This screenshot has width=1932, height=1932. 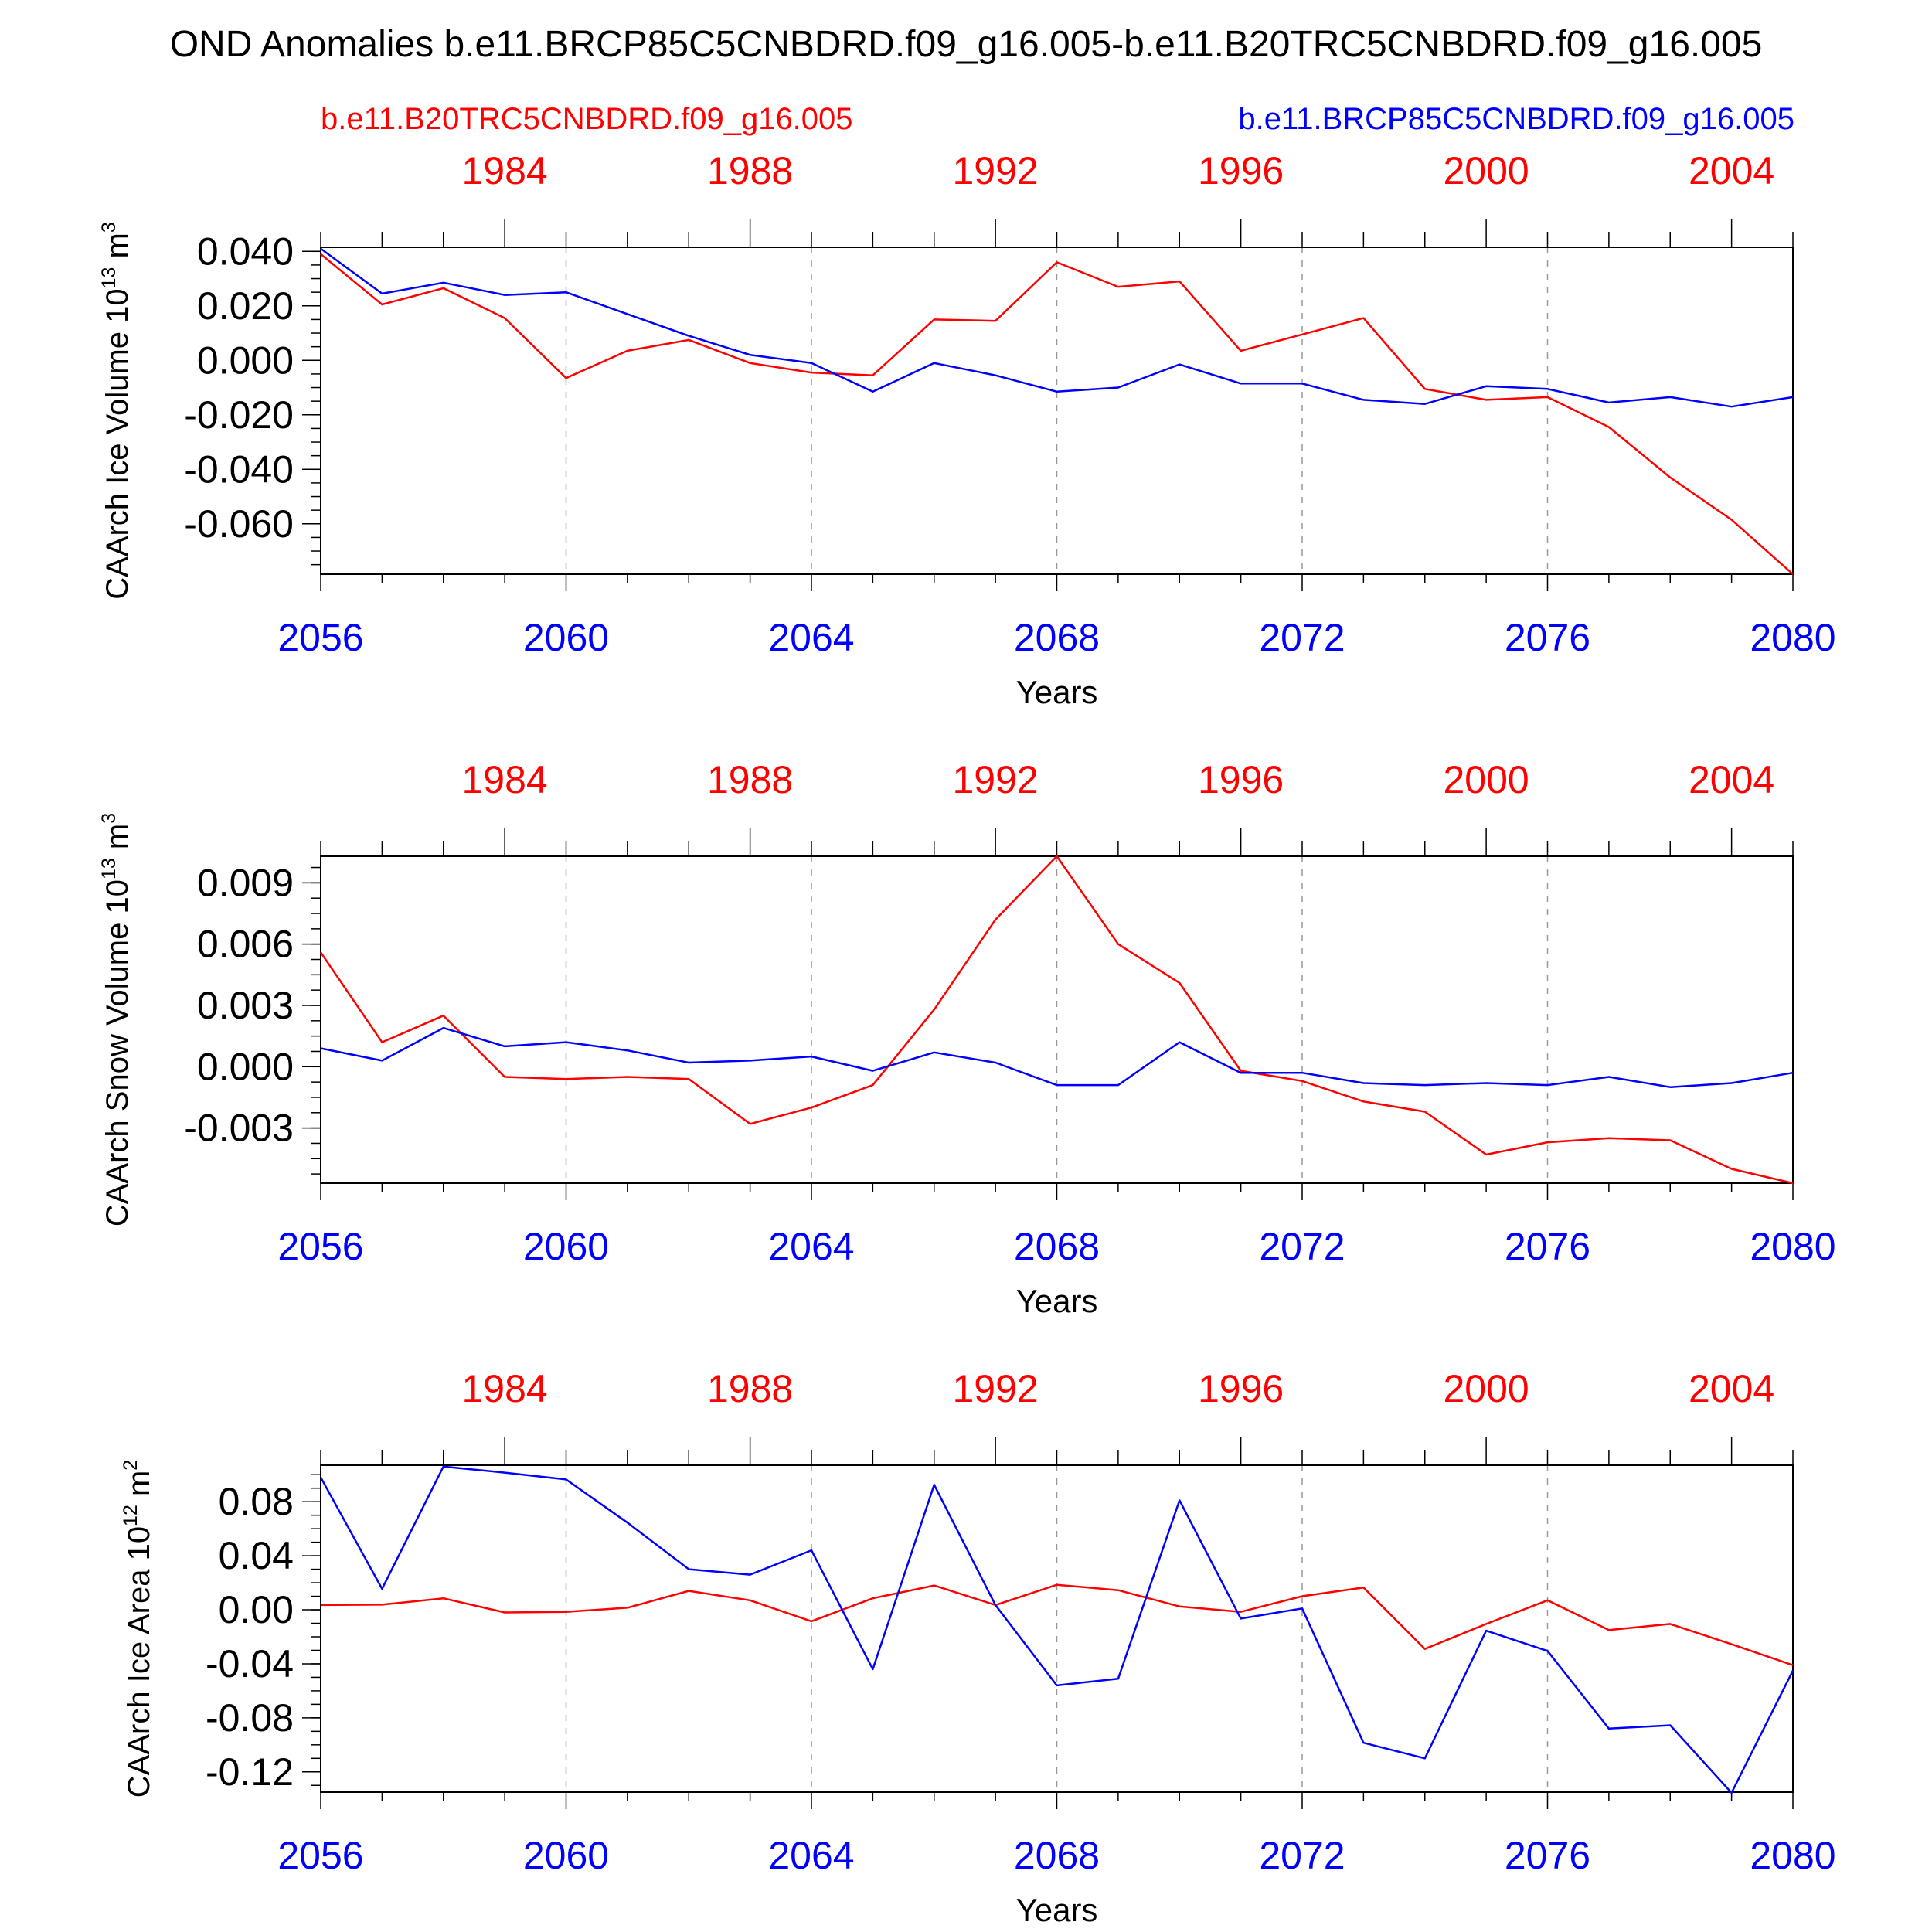 What do you see at coordinates (239, 469) in the screenshot?
I see `y-tick-label: -0.040` at bounding box center [239, 469].